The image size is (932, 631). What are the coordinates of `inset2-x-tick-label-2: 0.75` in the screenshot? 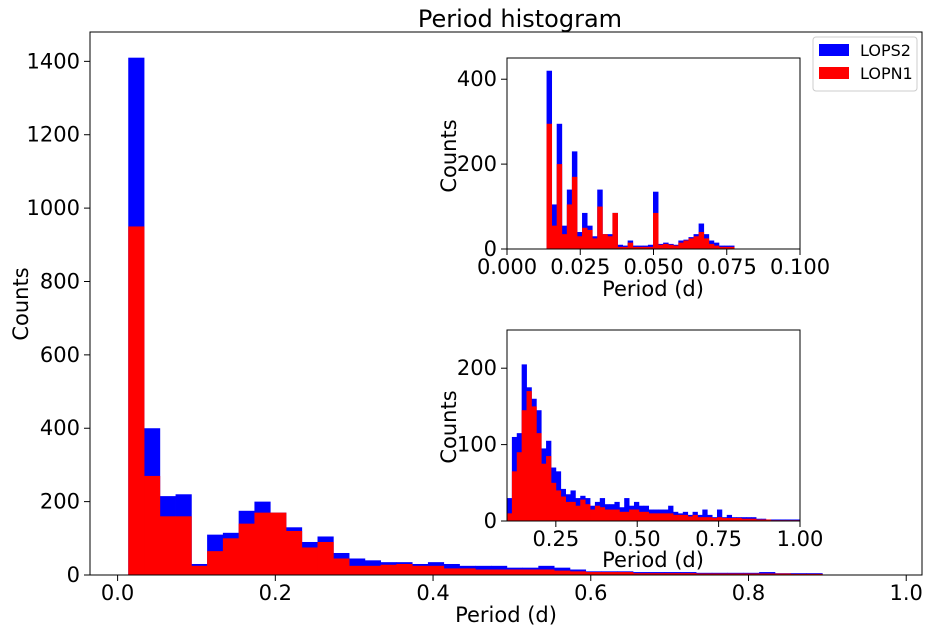 It's located at (718, 539).